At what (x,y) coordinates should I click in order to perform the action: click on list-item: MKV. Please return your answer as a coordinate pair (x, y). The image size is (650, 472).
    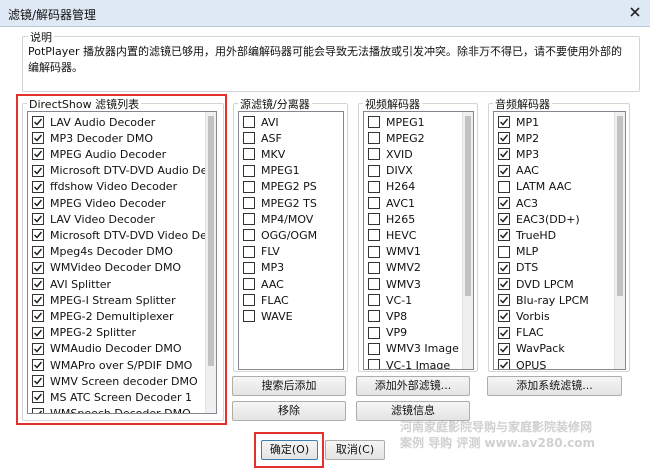
    Looking at the image, I should click on (264, 154).